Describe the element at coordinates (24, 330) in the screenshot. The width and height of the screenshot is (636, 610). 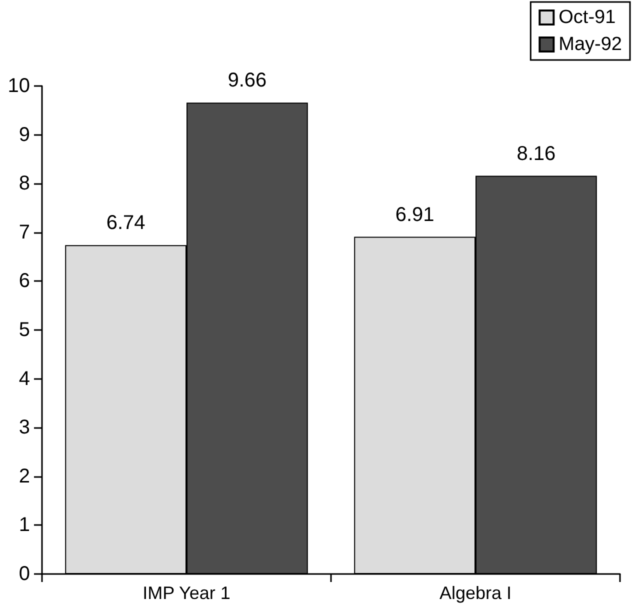
I see `y-tick-label: 5` at that location.